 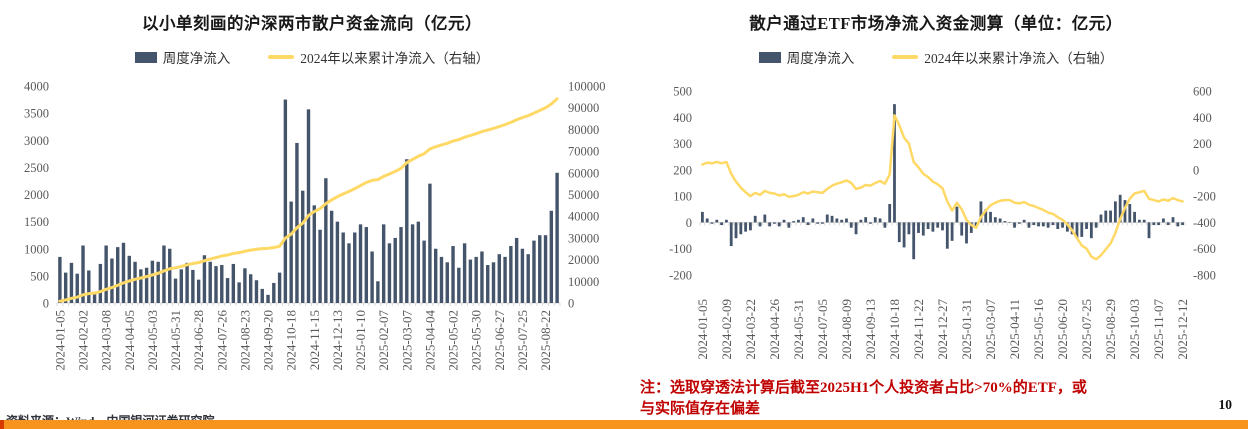 I want to click on right-chart-legend: 周度净流入 2024年以来累计净流入（右轴）, so click(x=936, y=57).